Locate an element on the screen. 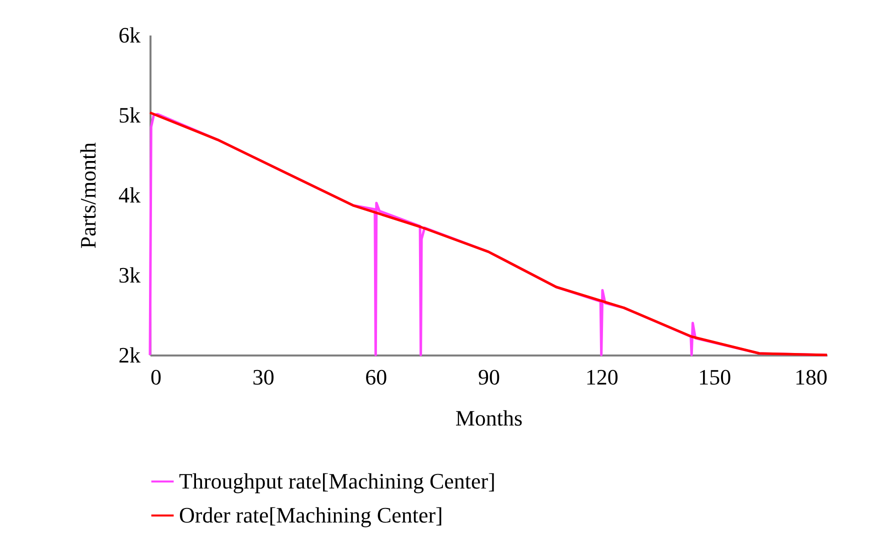  y-tick-label: 3k is located at coordinates (129, 275).